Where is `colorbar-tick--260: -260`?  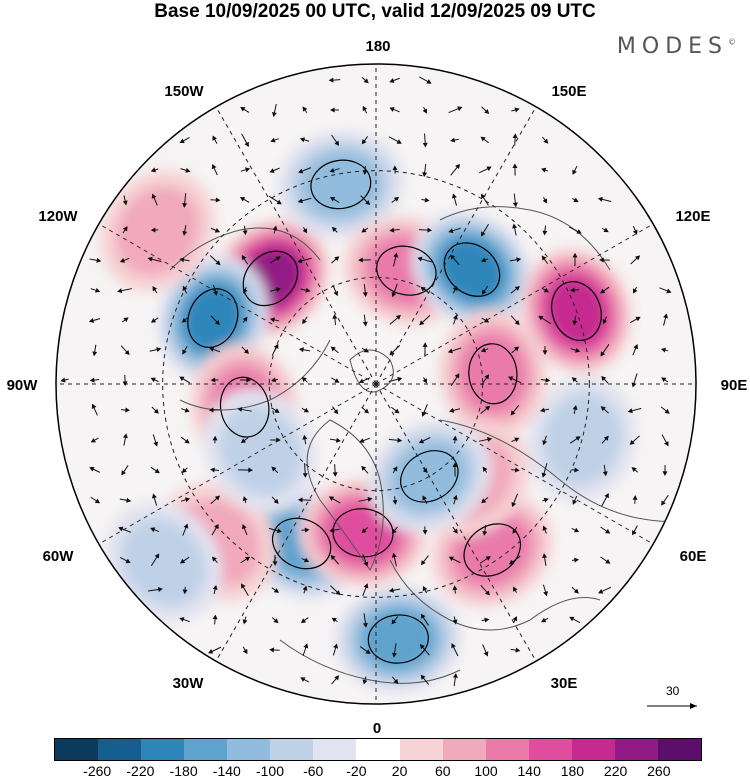
colorbar-tick--260: -260 is located at coordinates (97, 771).